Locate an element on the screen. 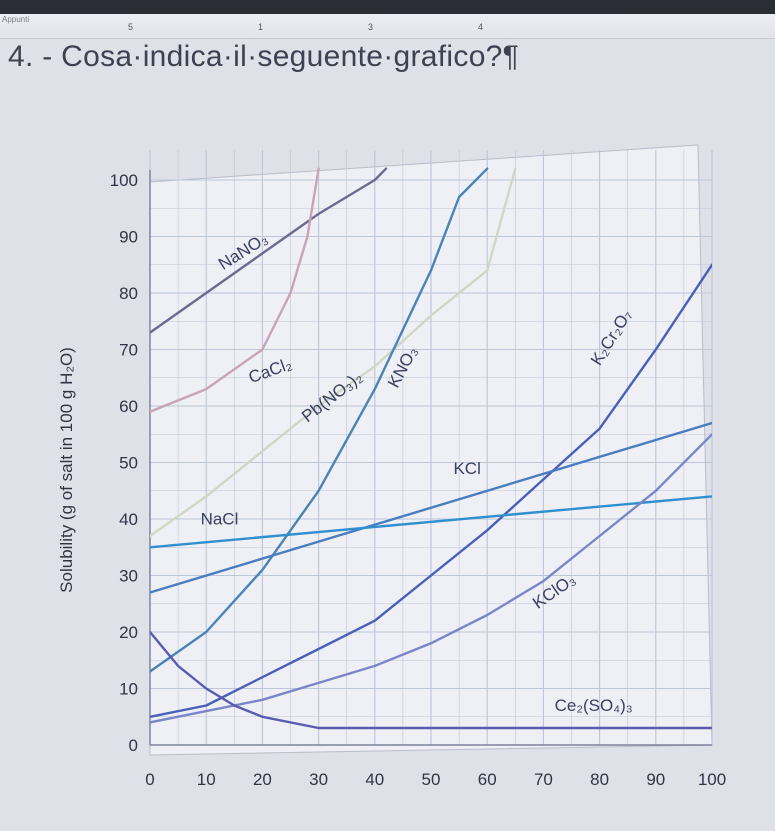  x-tick-label: 20 is located at coordinates (262, 779).